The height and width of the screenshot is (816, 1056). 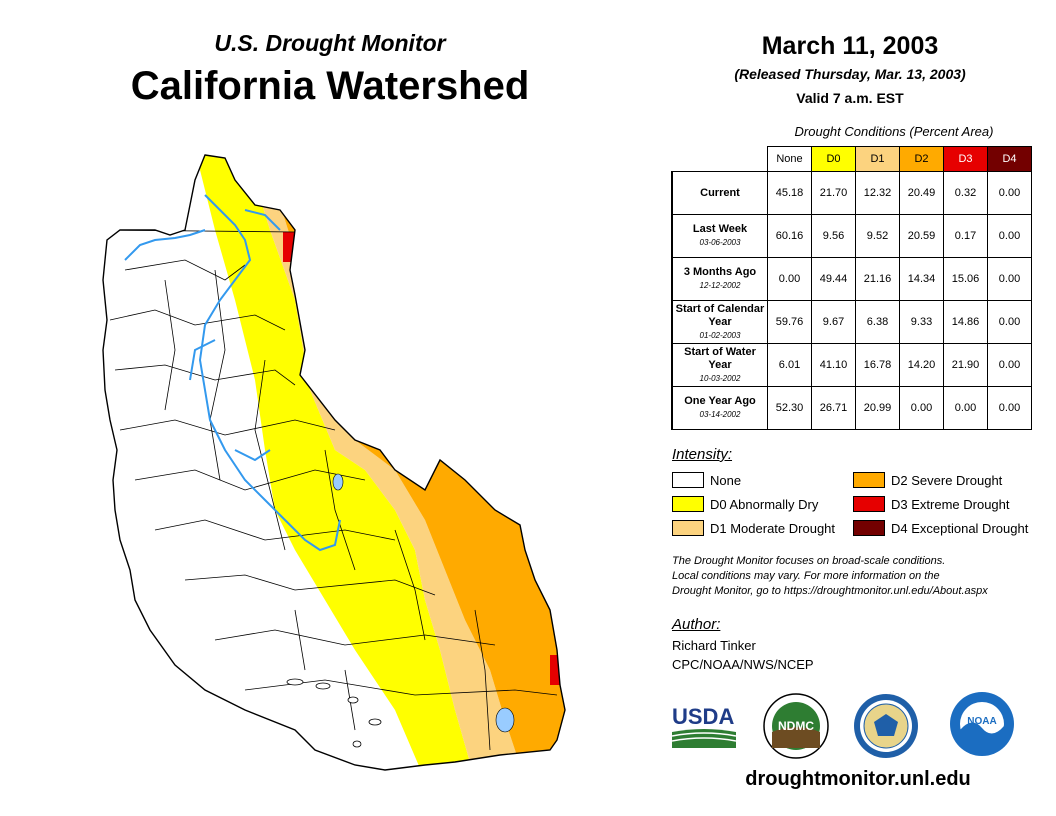 I want to click on legend-item-d4: D4 Exceptional Drought, so click(x=940, y=528).